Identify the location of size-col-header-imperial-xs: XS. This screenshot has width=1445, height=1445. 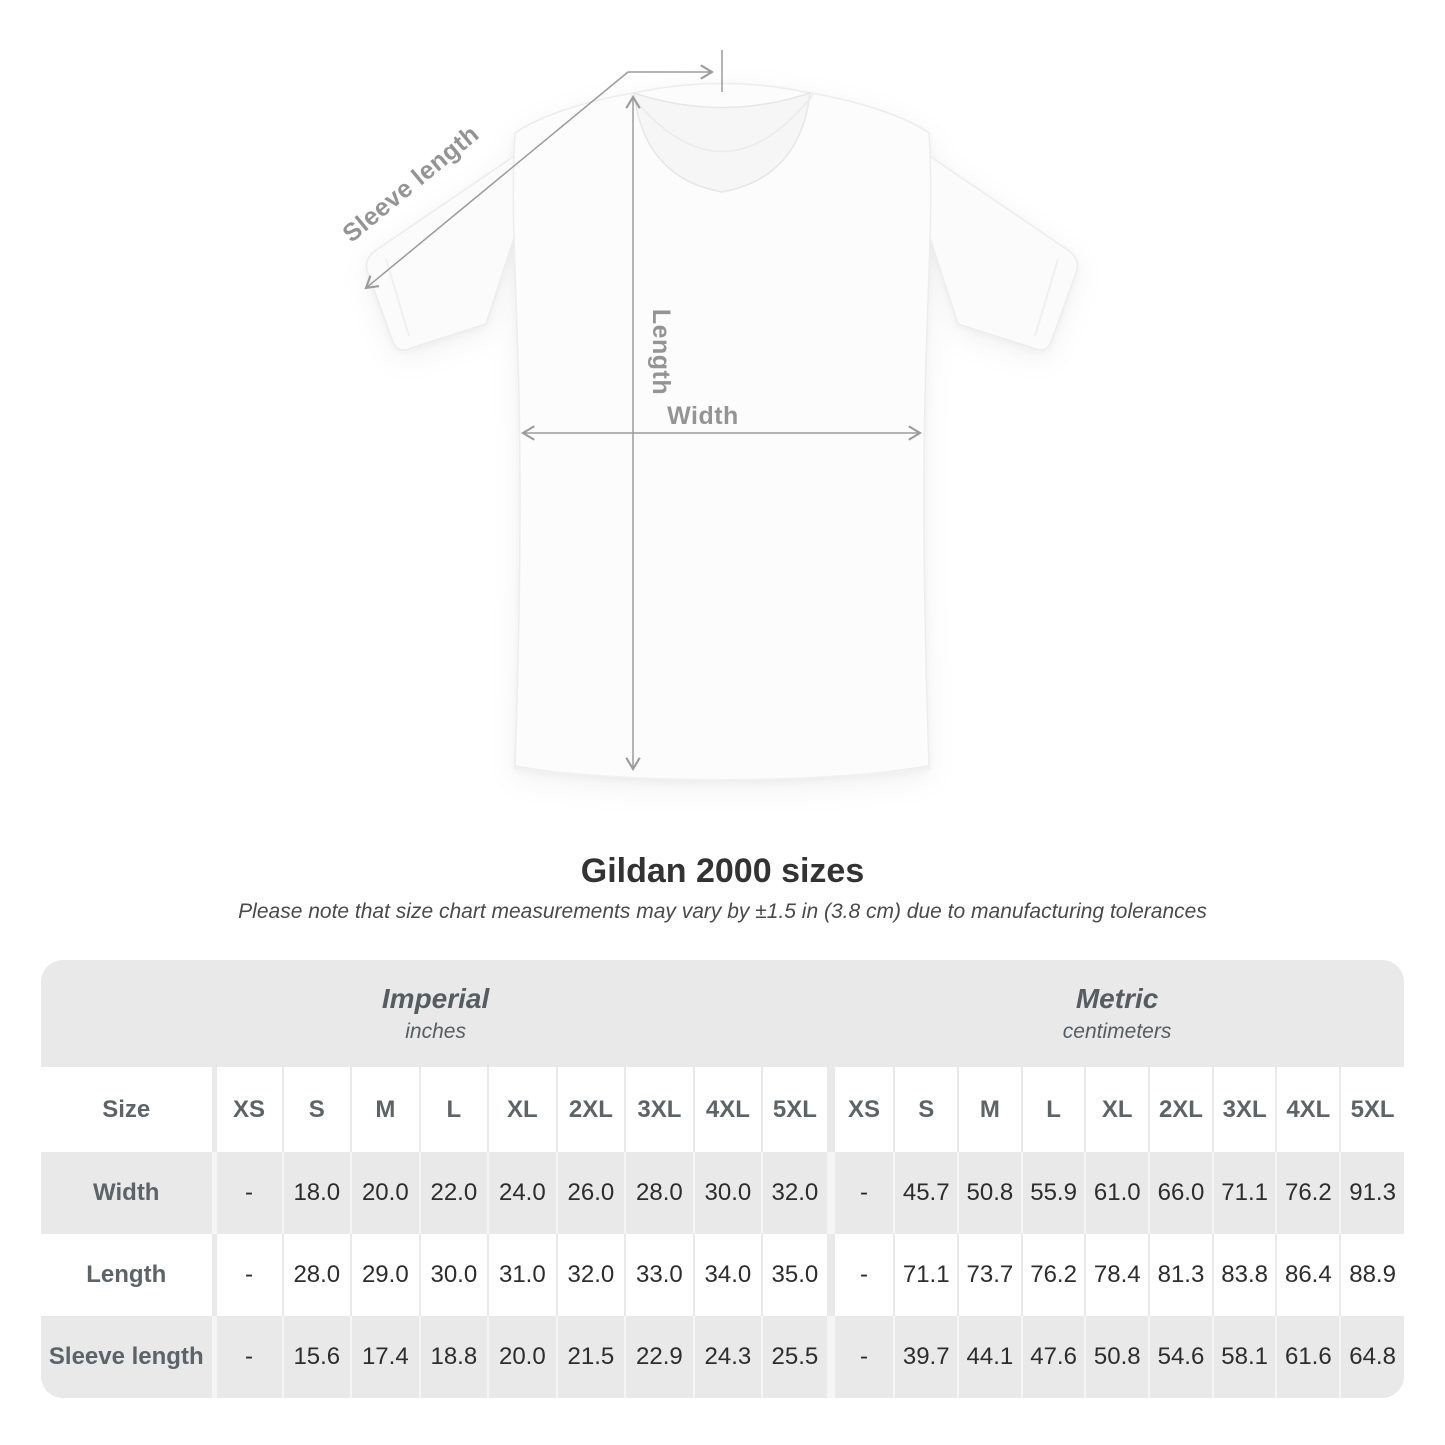
(249, 1109).